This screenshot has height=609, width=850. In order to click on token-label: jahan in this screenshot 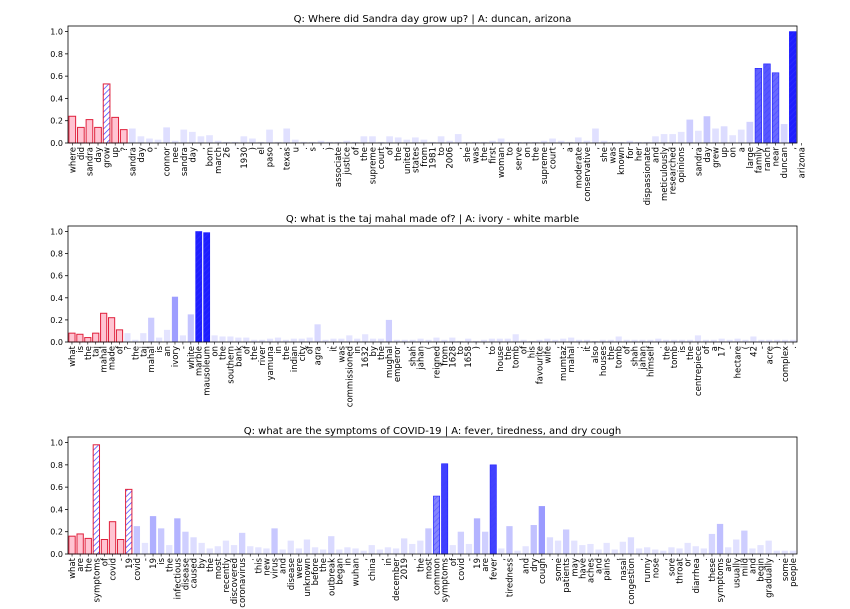, I will do `click(422, 358)`.